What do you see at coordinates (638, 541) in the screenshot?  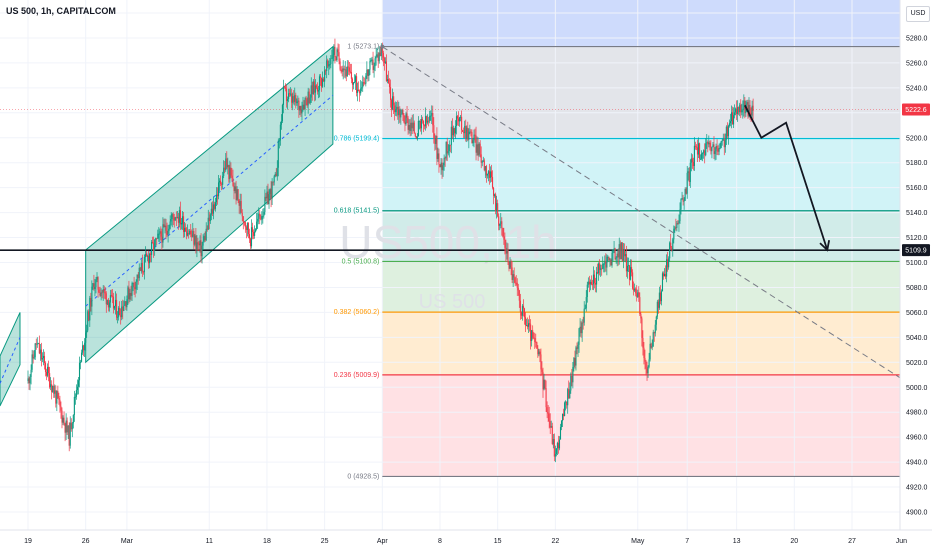 I see `time-tick-label: May` at bounding box center [638, 541].